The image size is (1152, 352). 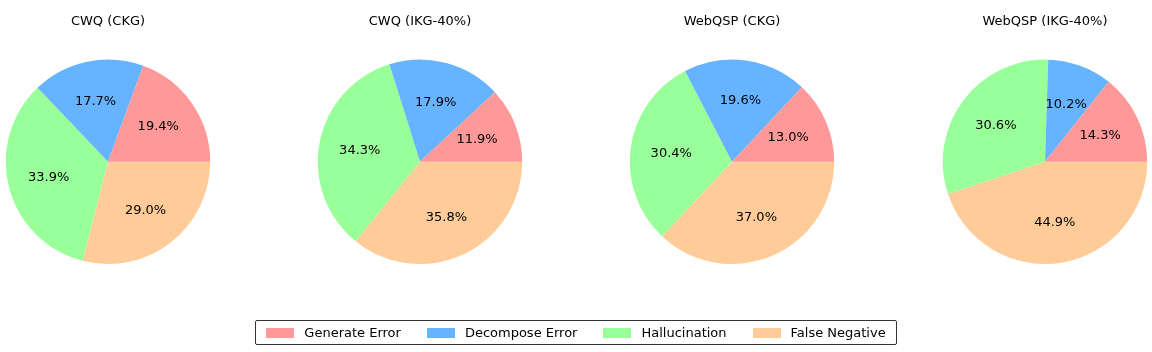 What do you see at coordinates (420, 21) in the screenshot?
I see `chart-title: CWQ (IKG-40%)` at bounding box center [420, 21].